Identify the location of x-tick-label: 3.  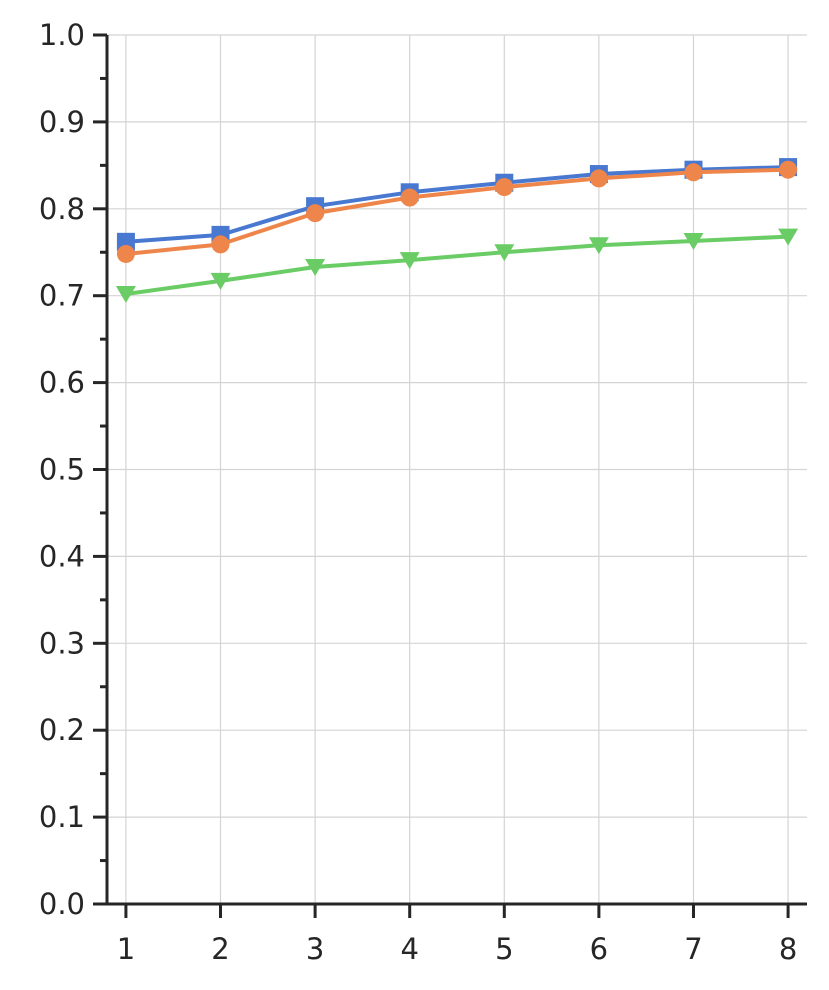
(315, 949).